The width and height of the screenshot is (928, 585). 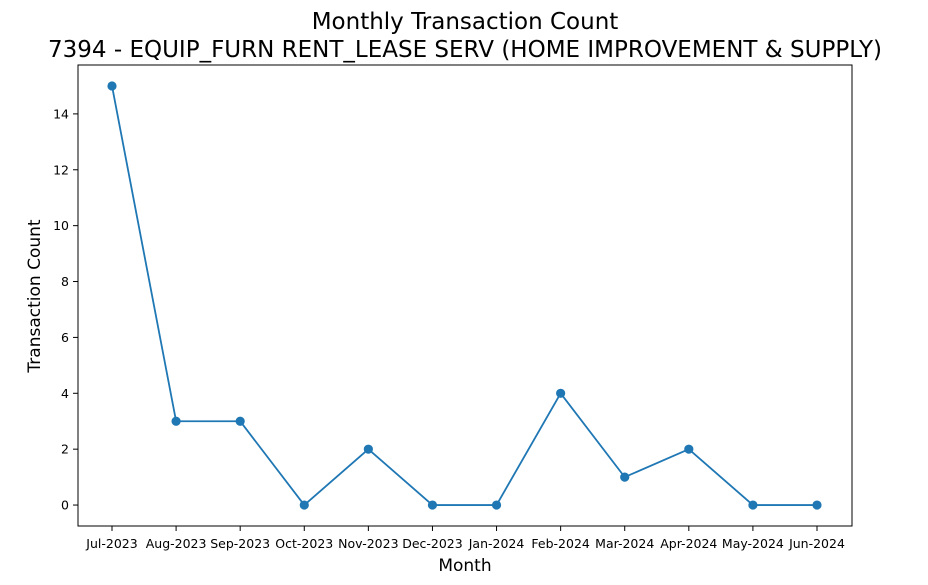 I want to click on x-tick-label: May-2024, so click(x=753, y=543).